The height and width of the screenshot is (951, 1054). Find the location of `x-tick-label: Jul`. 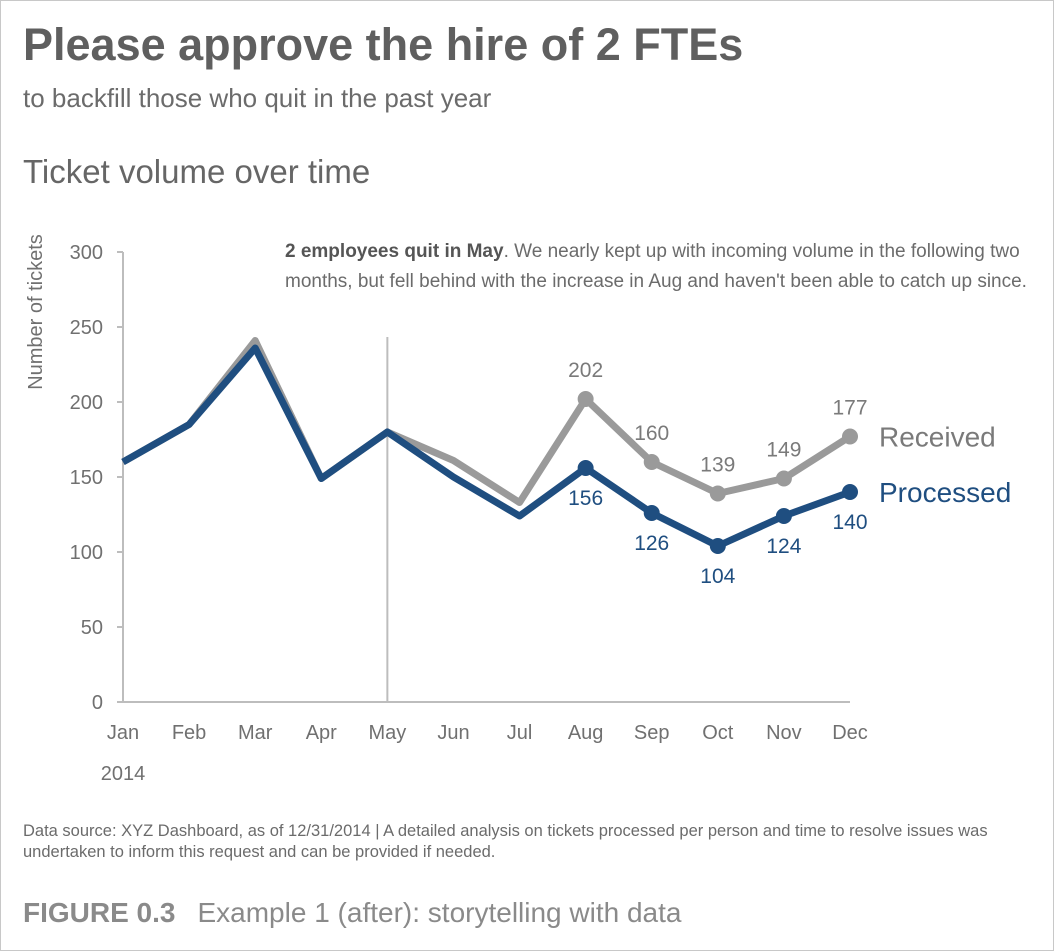

x-tick-label: Jul is located at coordinates (520, 733).